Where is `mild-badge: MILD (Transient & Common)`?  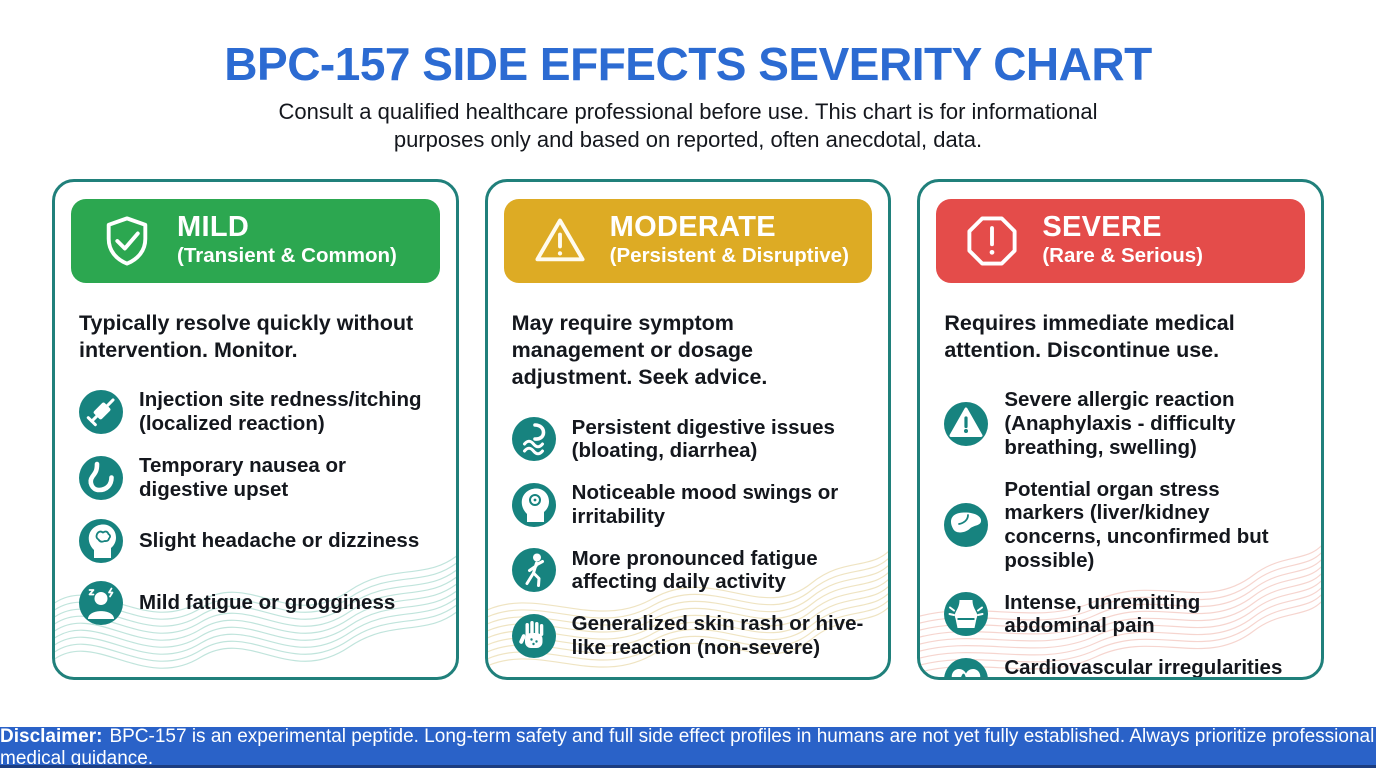 mild-badge: MILD (Transient & Common) is located at coordinates (255, 240).